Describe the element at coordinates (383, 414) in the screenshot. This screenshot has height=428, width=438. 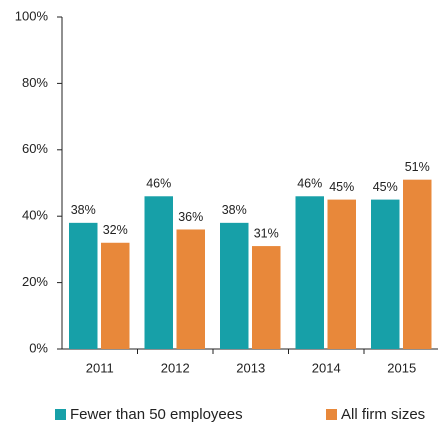
I see `legend-label: All firm sizes` at that location.